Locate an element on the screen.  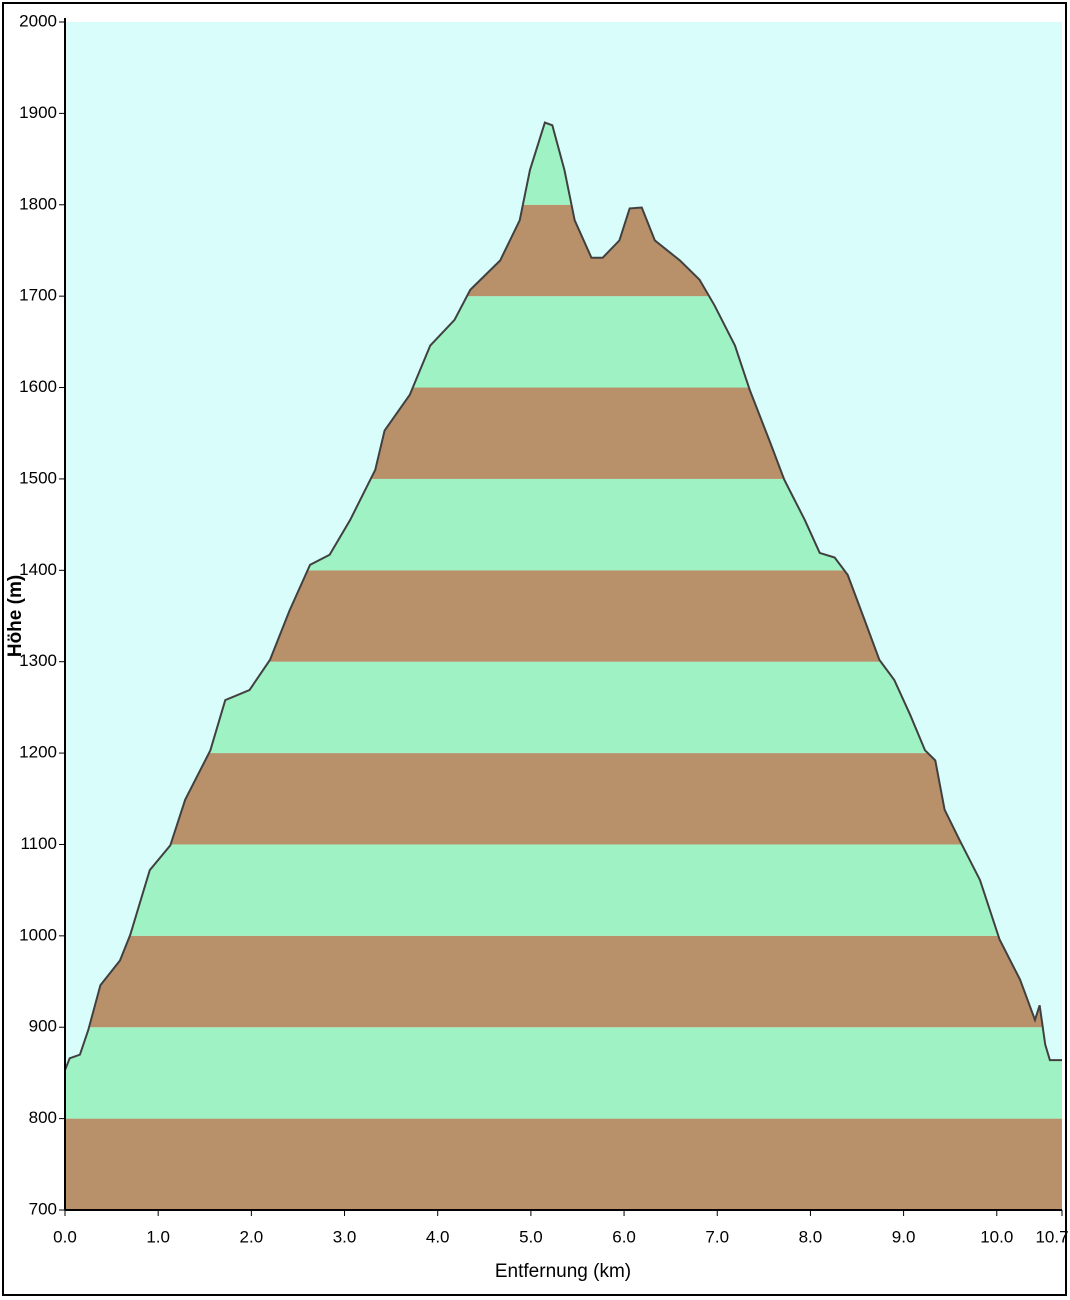
y-tick-label: 1000 is located at coordinates (38, 934).